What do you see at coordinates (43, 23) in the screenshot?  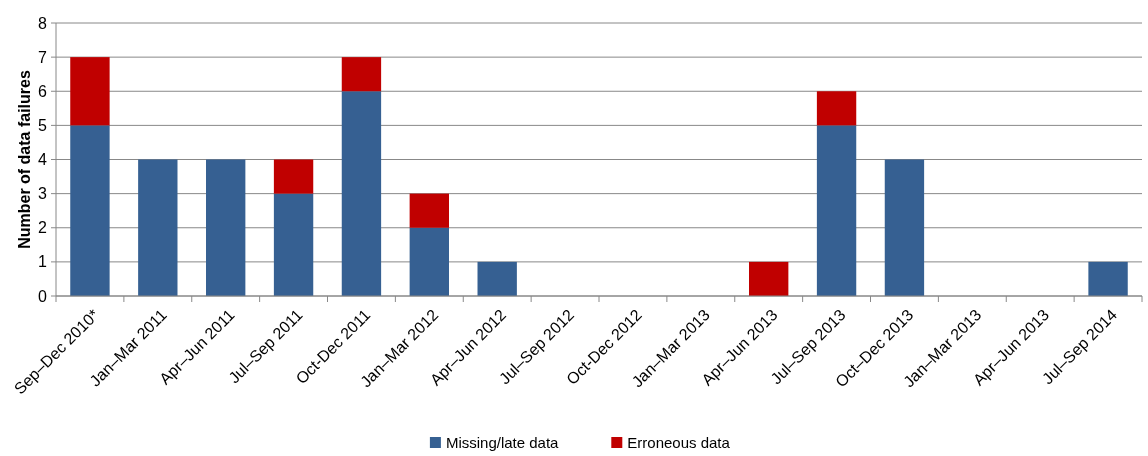 I see `y-tick-label: 8` at bounding box center [43, 23].